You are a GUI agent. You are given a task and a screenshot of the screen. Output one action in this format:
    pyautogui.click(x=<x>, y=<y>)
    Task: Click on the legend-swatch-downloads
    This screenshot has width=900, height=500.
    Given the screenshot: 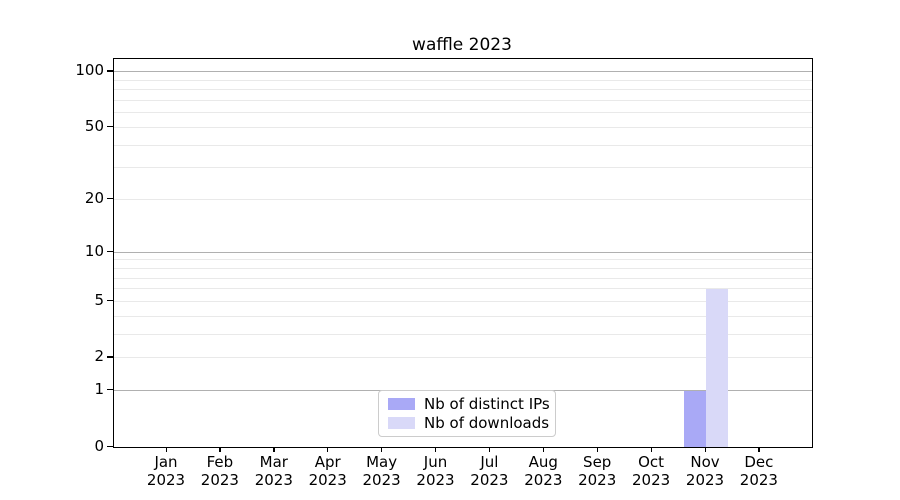 What is the action you would take?
    pyautogui.click(x=401, y=423)
    